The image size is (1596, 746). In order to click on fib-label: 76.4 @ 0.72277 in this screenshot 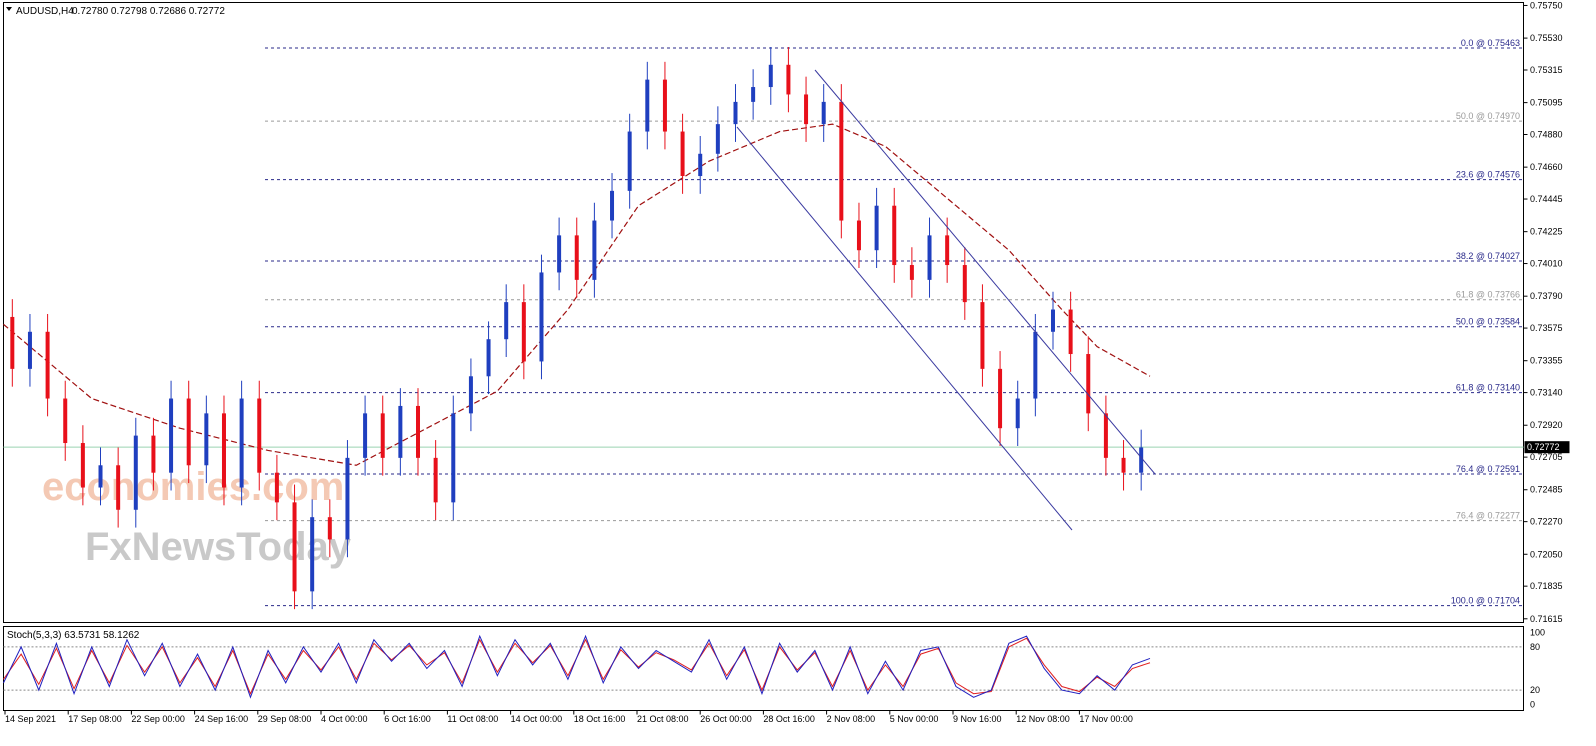, I will do `click(1488, 516)`.